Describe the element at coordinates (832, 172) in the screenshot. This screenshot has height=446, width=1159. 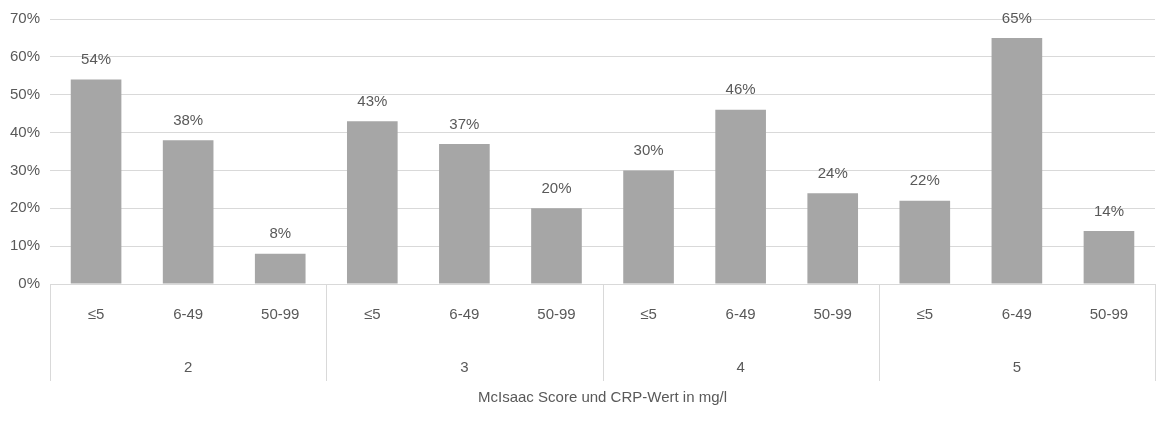
I see `data-label: 24%` at that location.